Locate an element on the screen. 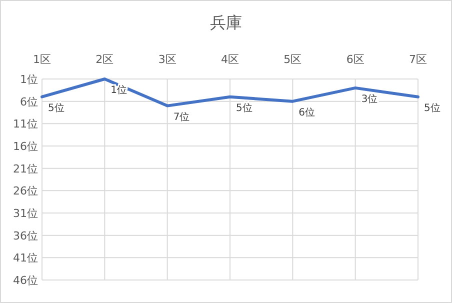 The height and width of the screenshot is (303, 452). y-tick-label: 46位 is located at coordinates (25, 280).